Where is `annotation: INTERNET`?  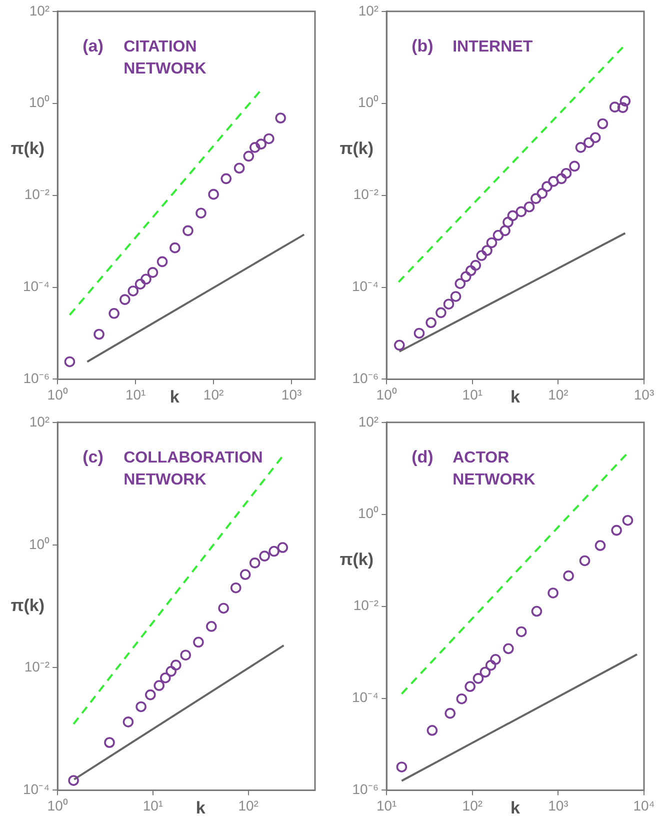 annotation: INTERNET is located at coordinates (492, 47).